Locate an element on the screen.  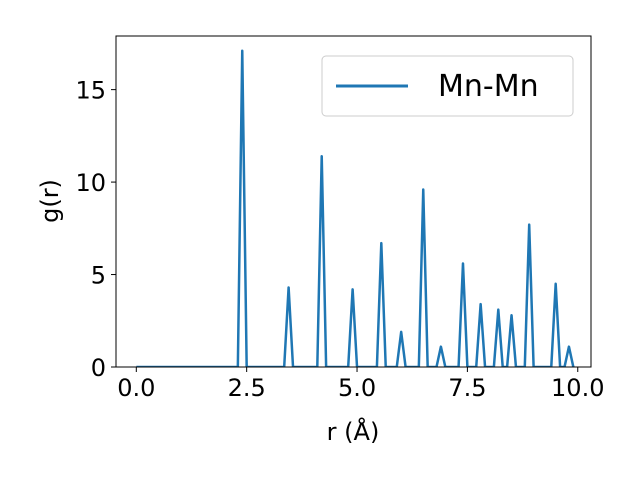
x-tick-label: 7.5 is located at coordinates (467, 388).